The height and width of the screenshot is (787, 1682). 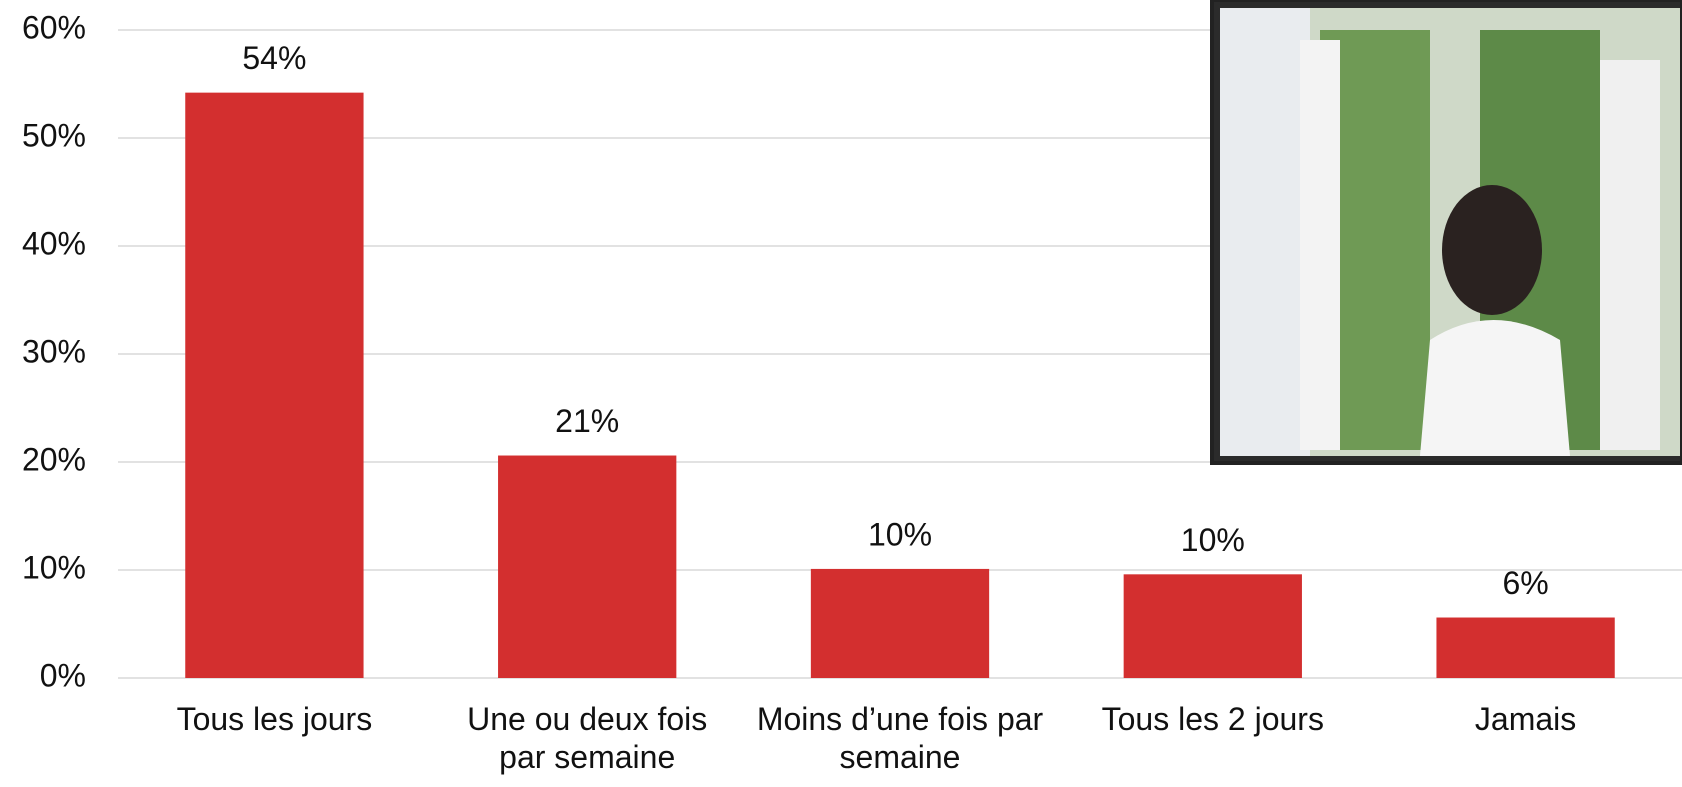 I want to click on x-tick-label: Jamais, so click(x=1525, y=719).